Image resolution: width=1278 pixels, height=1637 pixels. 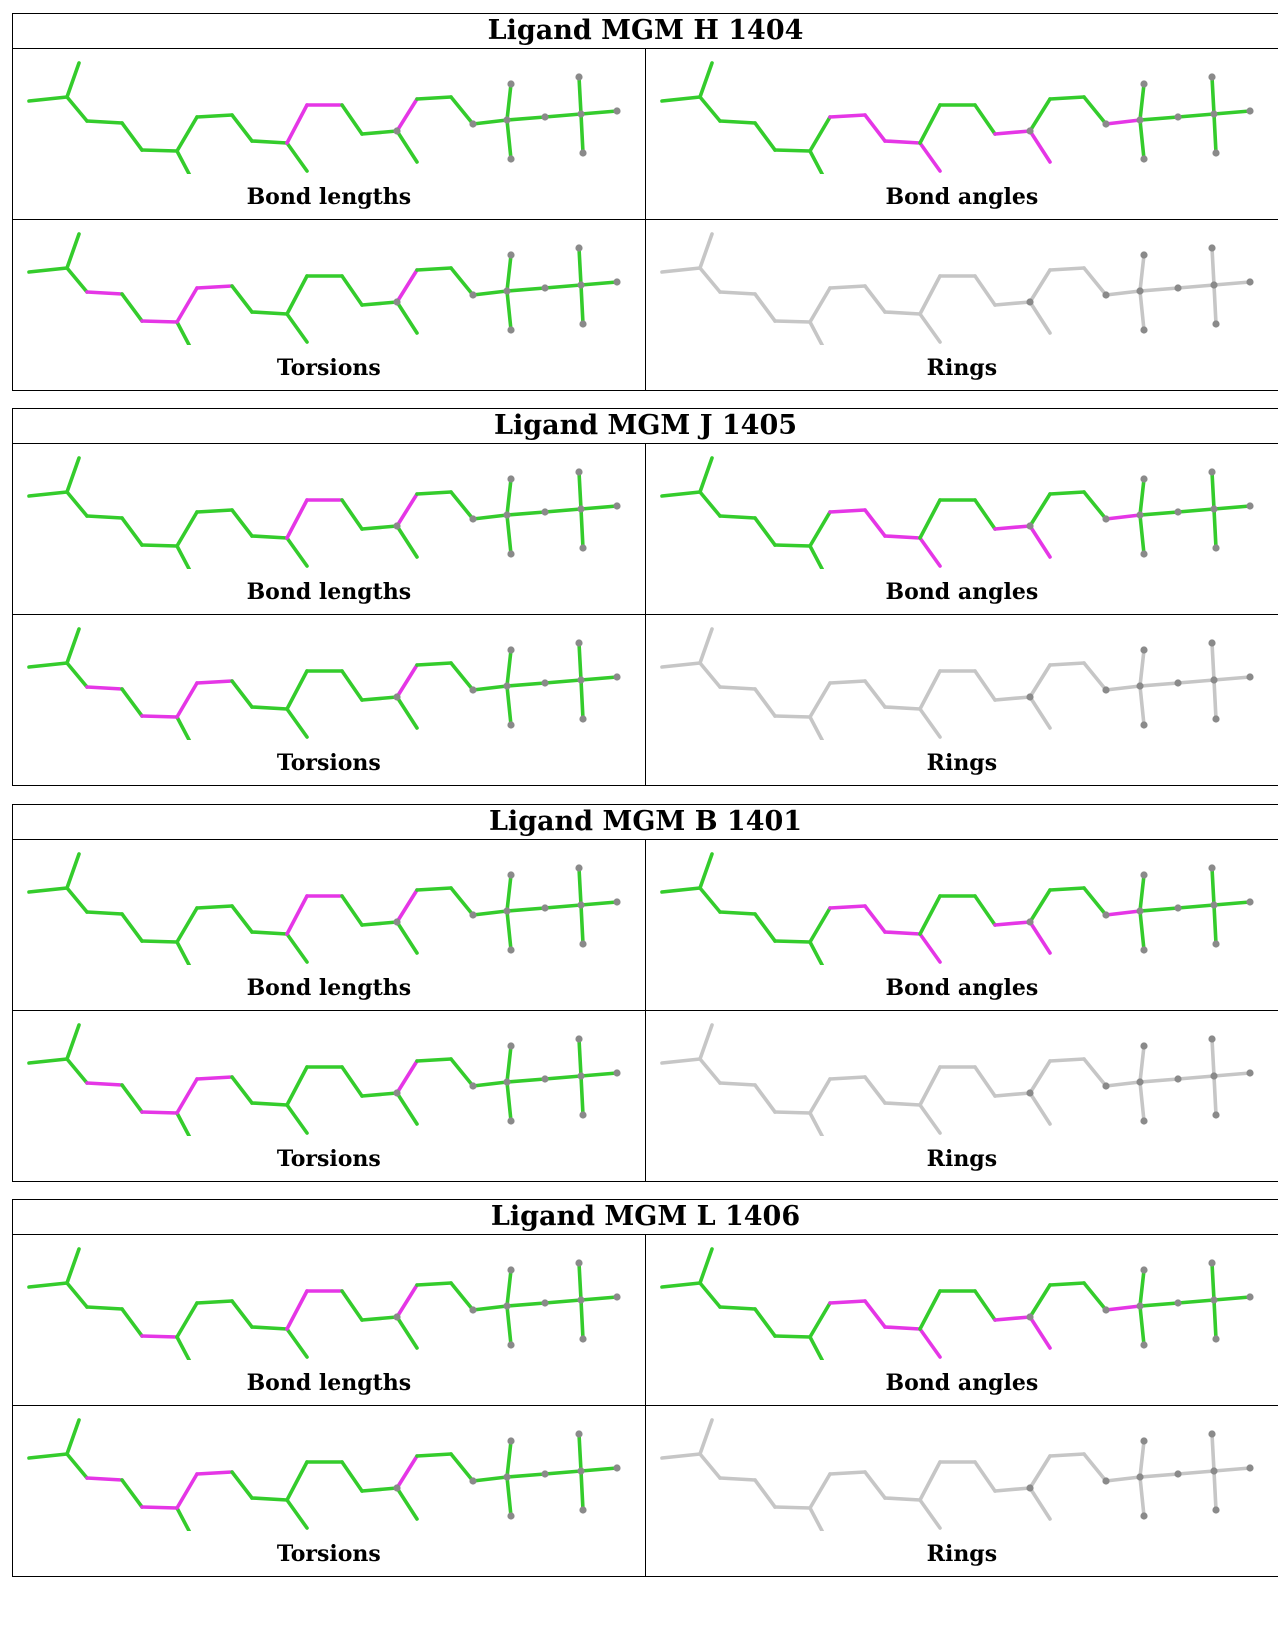 I want to click on torsions-panel: Torsions, so click(x=329, y=1491).